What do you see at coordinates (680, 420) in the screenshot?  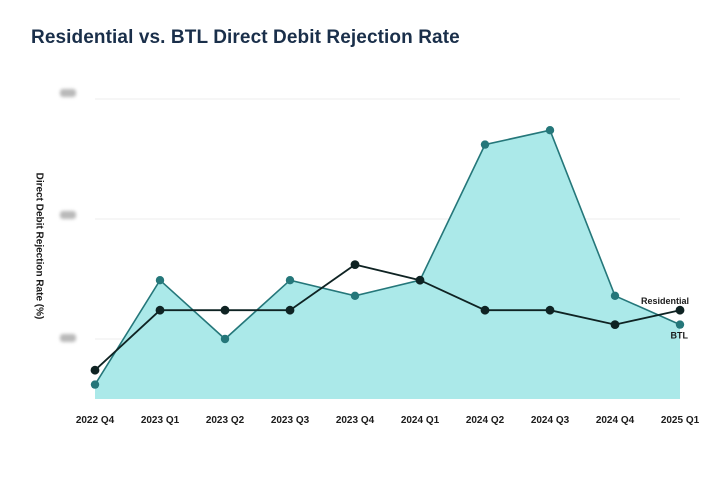 I see `x-tick-label-10: 2025 Q1` at bounding box center [680, 420].